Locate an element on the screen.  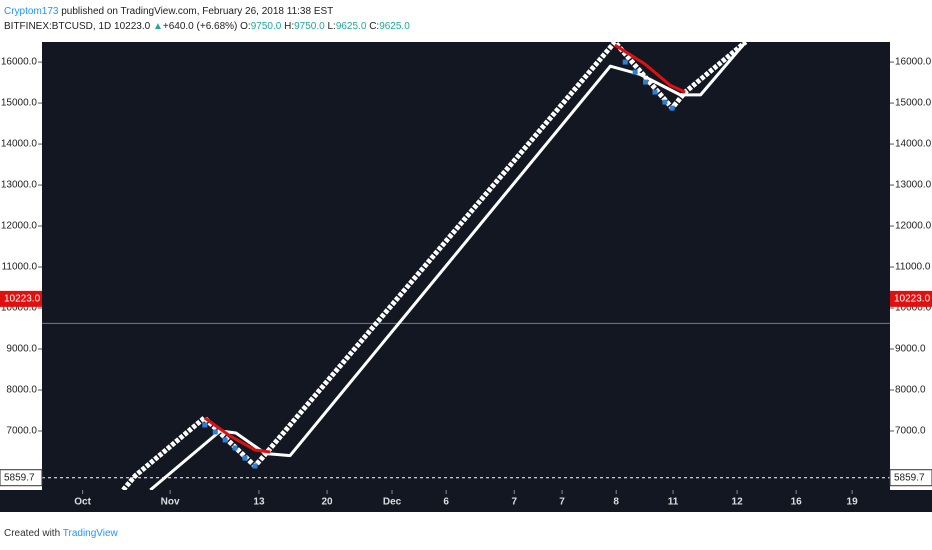
footer: Created with TradingView is located at coordinates (61, 533).